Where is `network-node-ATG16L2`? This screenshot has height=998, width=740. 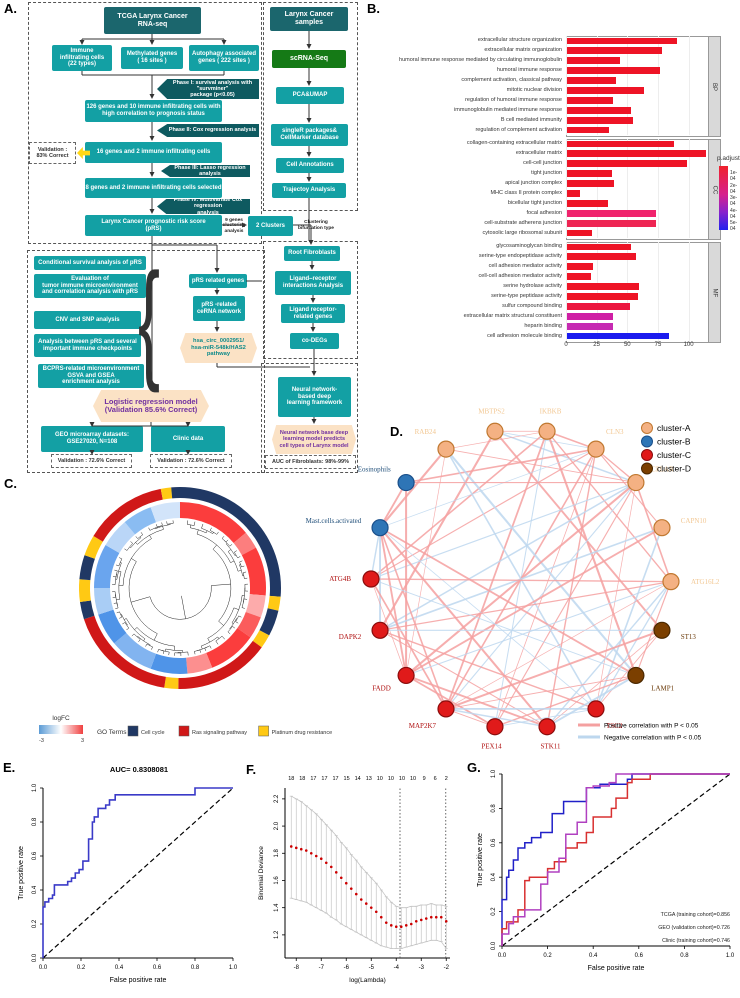 network-node-ATG16L2 is located at coordinates (671, 582).